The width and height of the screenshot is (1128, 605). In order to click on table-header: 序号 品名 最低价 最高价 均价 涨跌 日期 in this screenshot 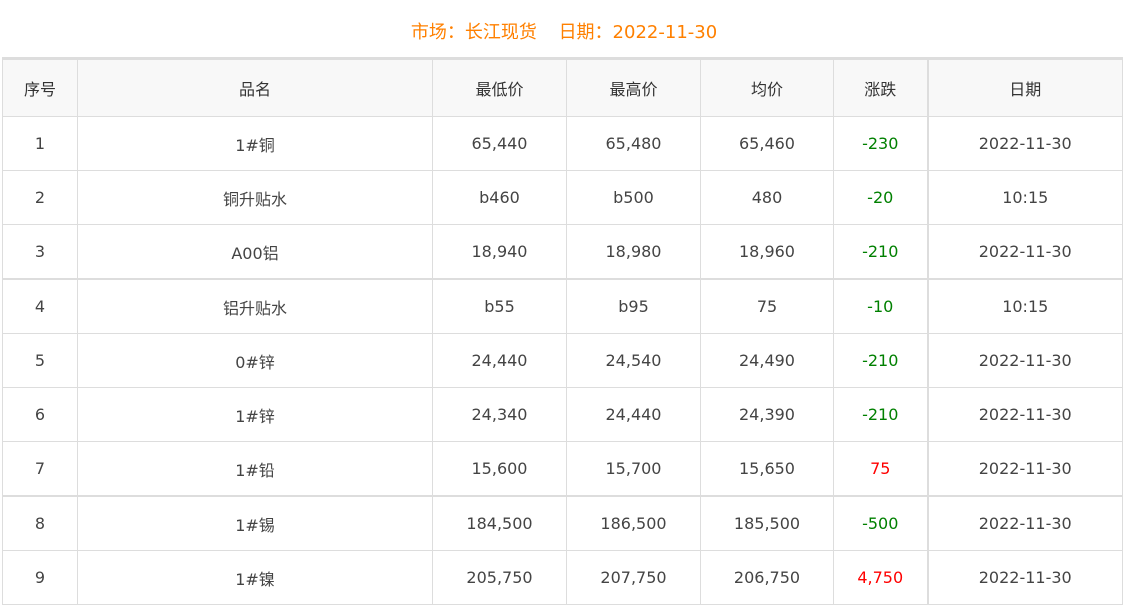, I will do `click(562, 87)`.